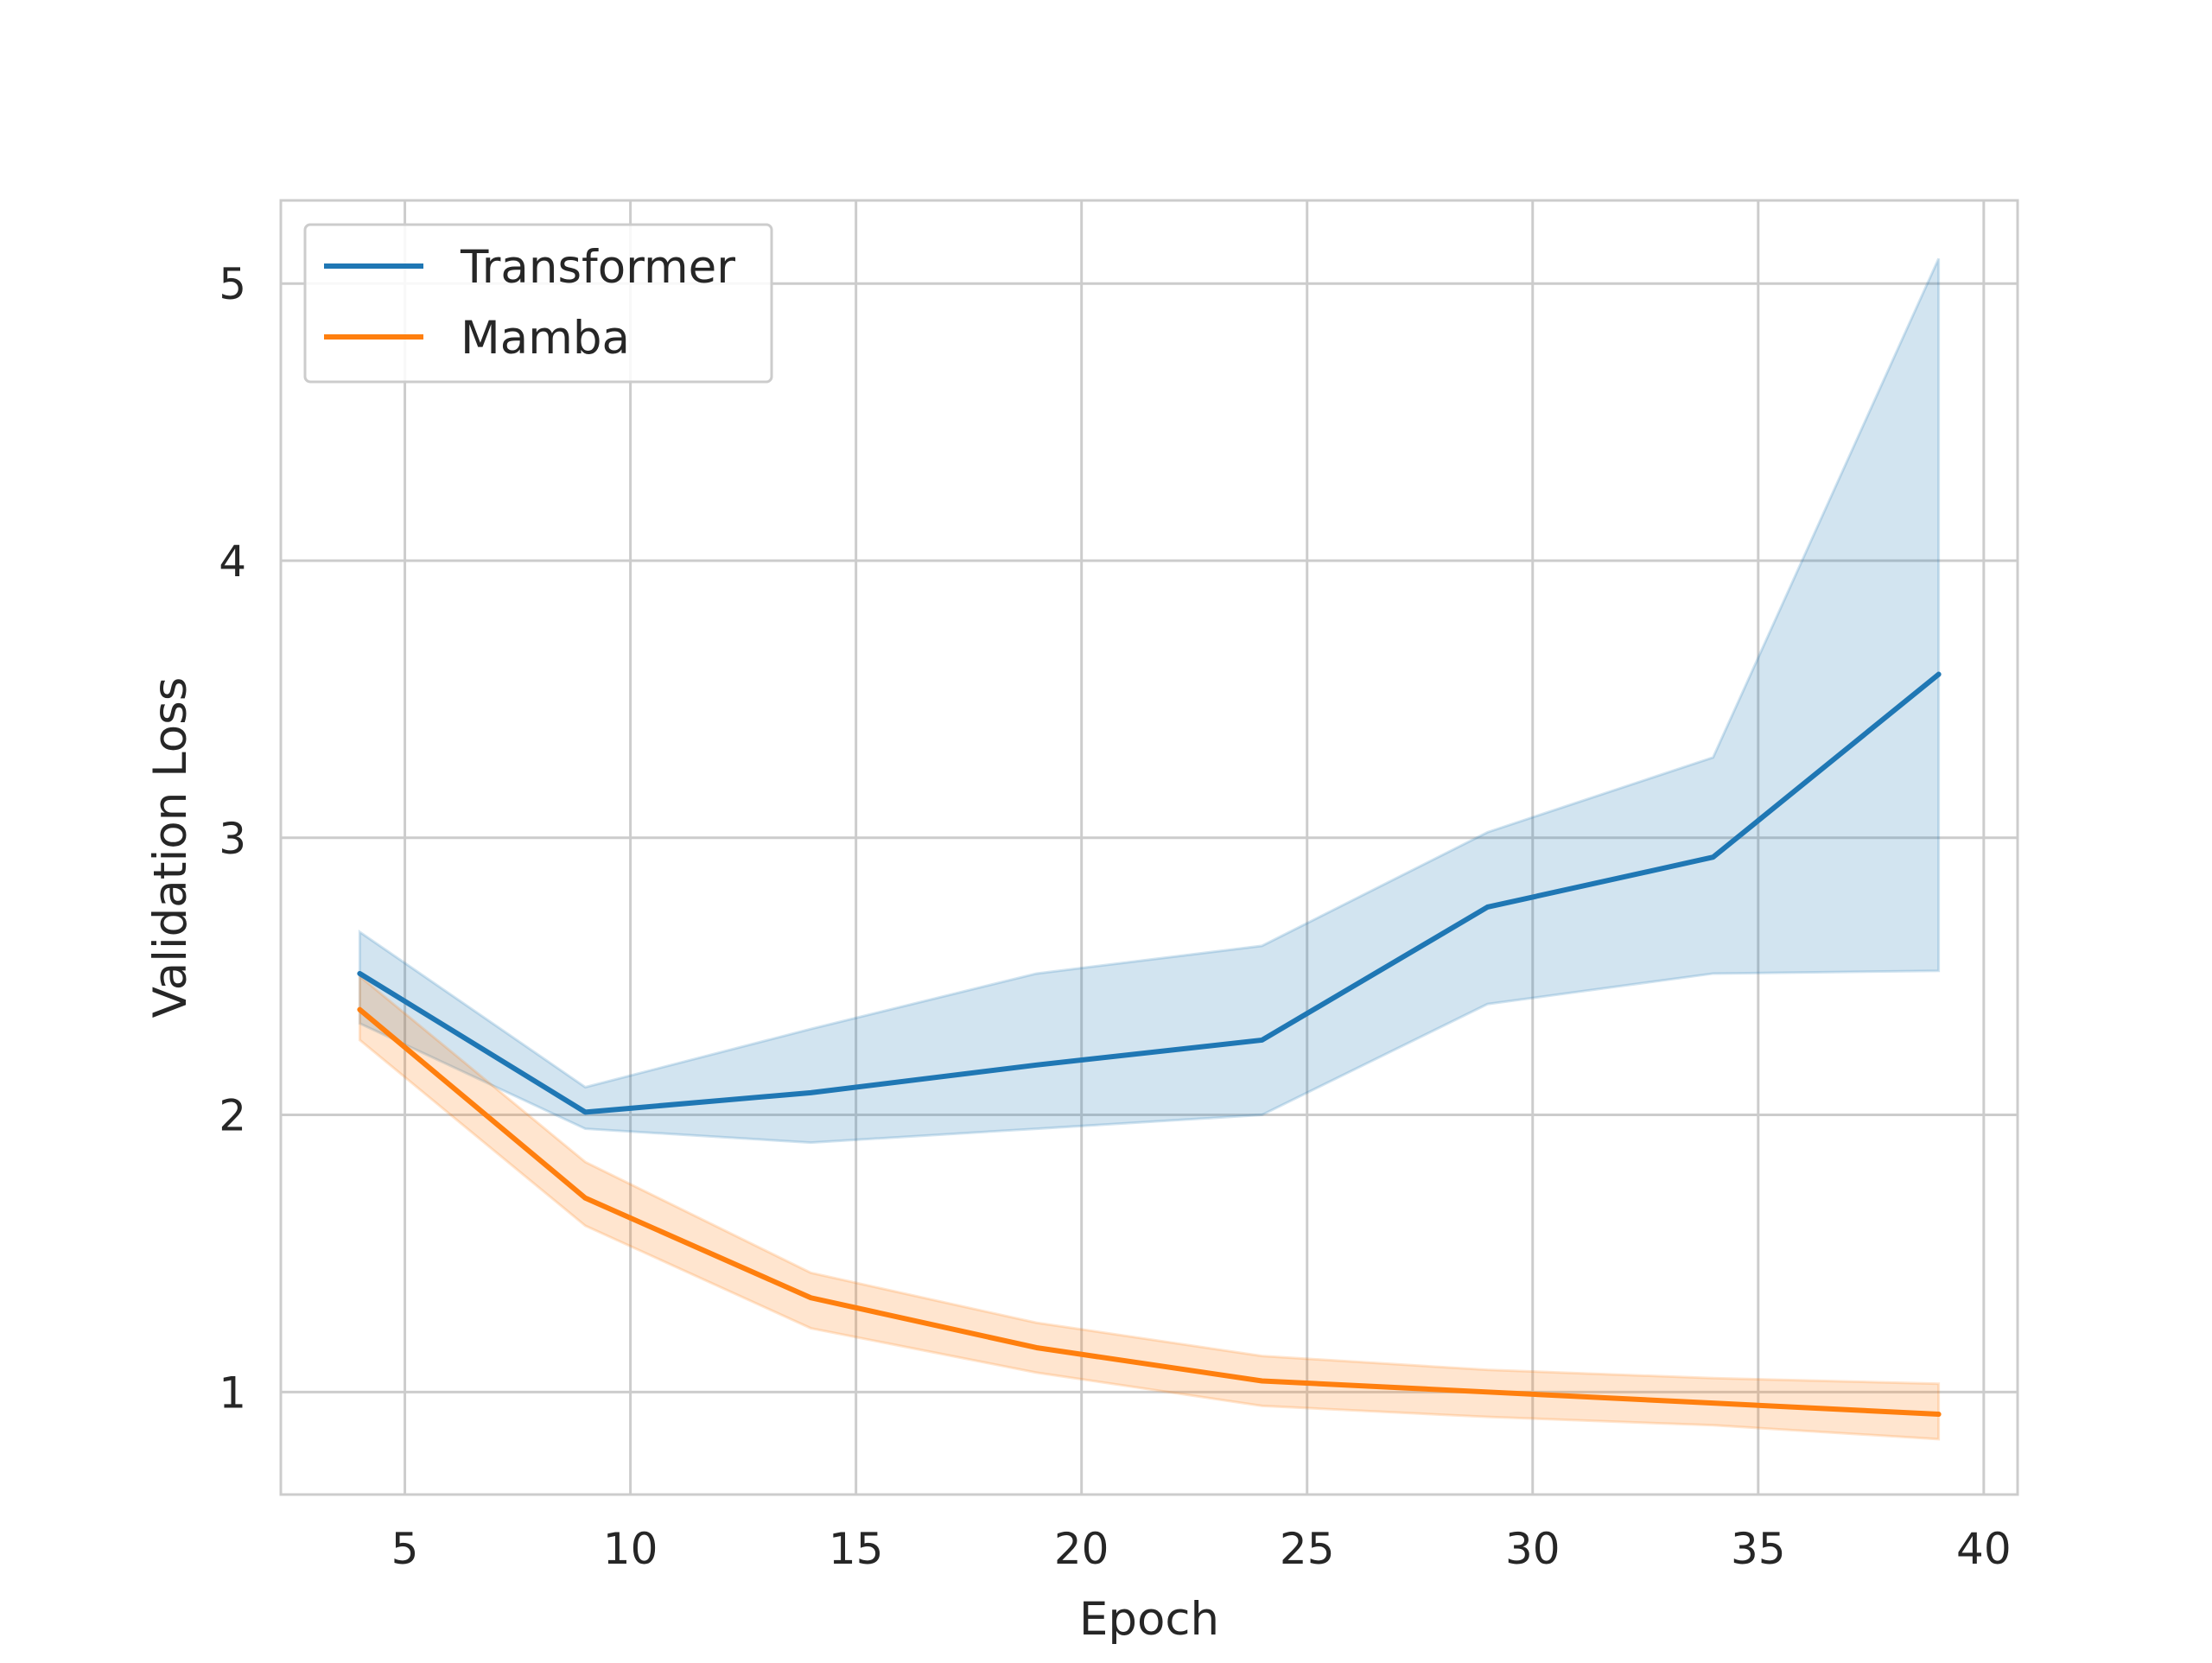 This screenshot has height=1663, width=2212. I want to click on x-tick-label: 20, so click(1081, 1549).